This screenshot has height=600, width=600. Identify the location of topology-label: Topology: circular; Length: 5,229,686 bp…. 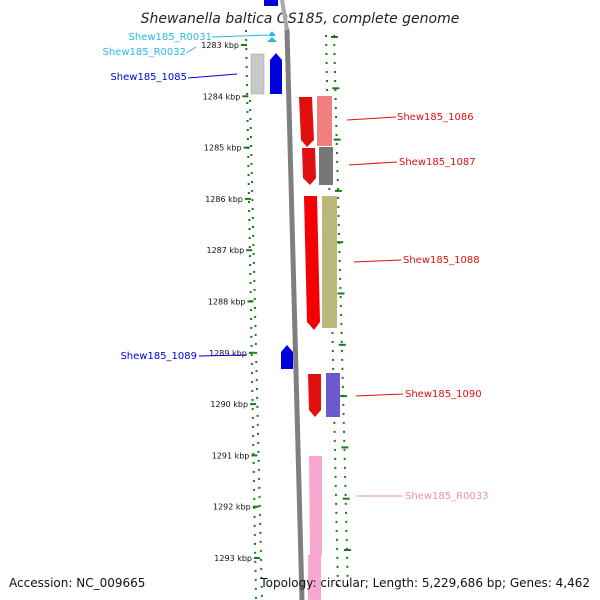
(425, 583).